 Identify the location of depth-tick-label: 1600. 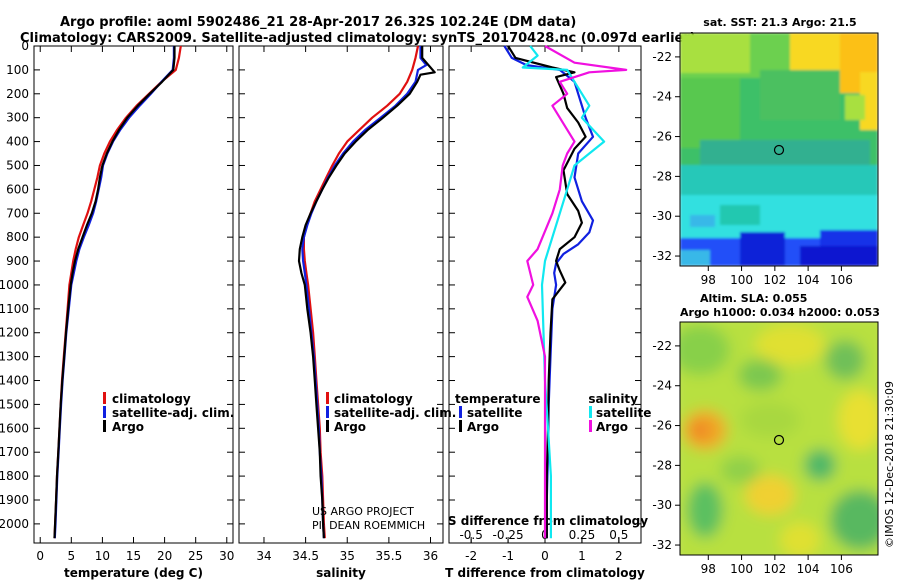
(14, 428).